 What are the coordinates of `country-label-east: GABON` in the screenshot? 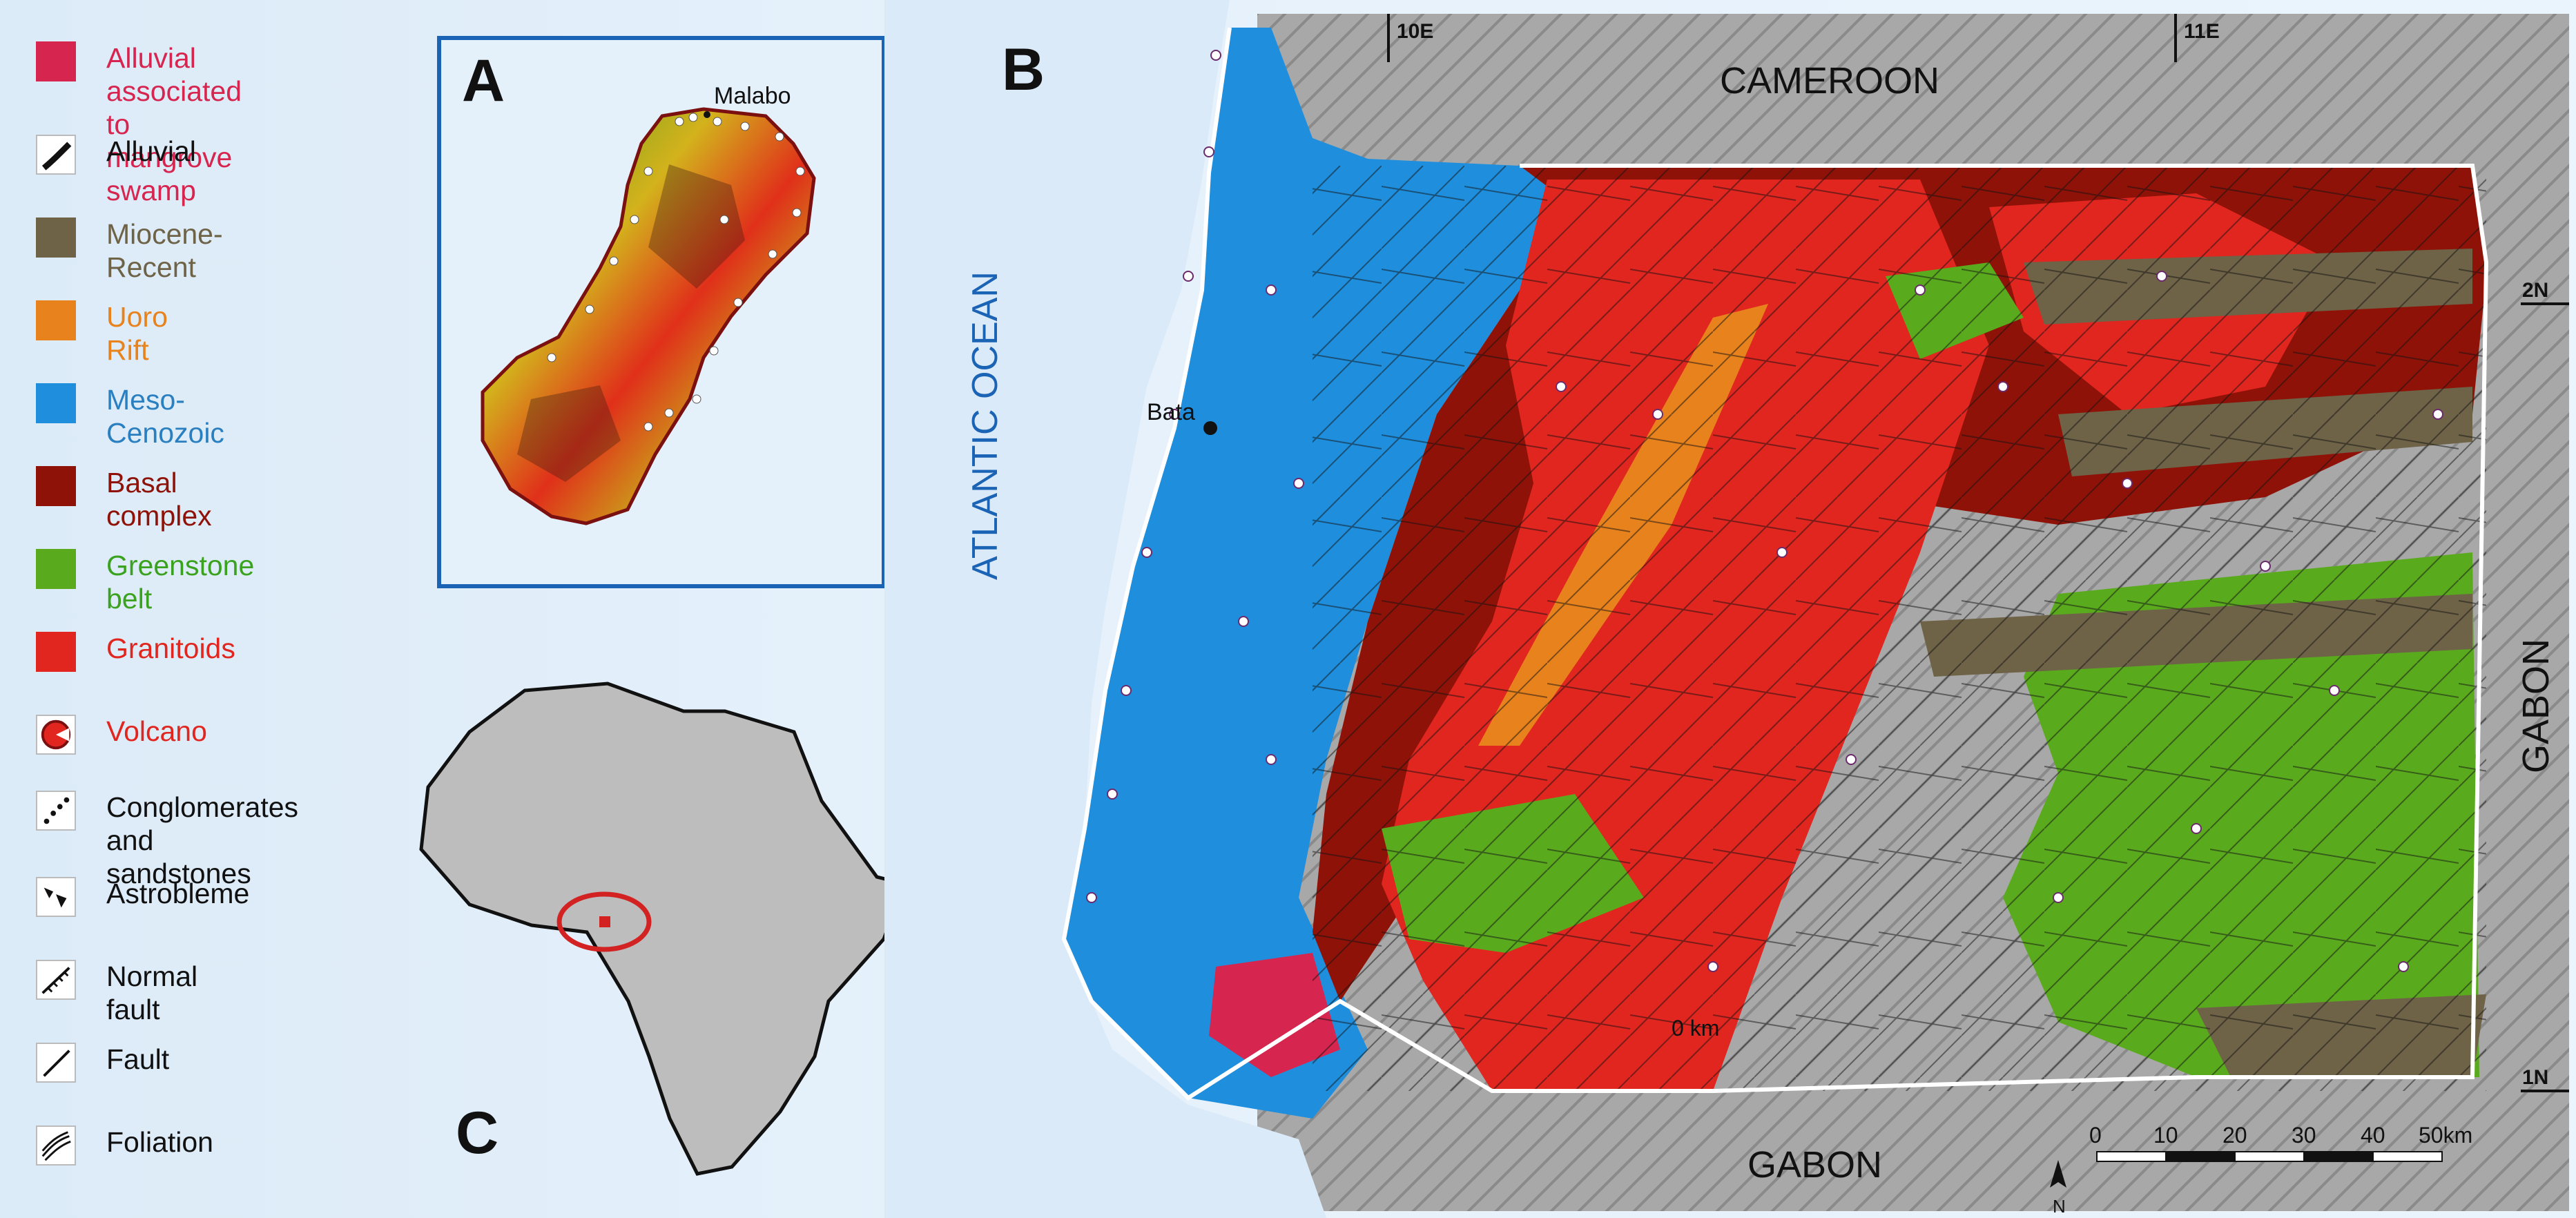 It's located at (2536, 706).